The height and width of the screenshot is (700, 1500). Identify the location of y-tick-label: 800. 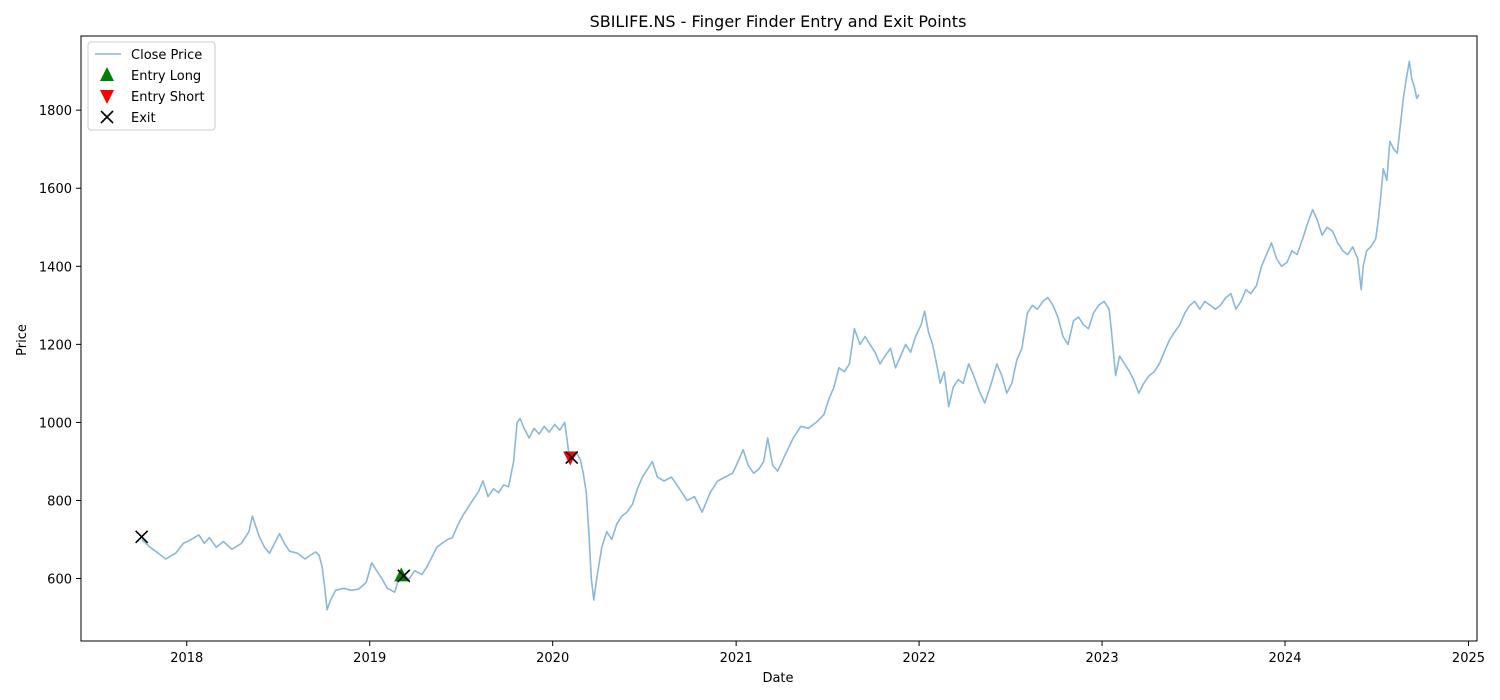
(59, 501).